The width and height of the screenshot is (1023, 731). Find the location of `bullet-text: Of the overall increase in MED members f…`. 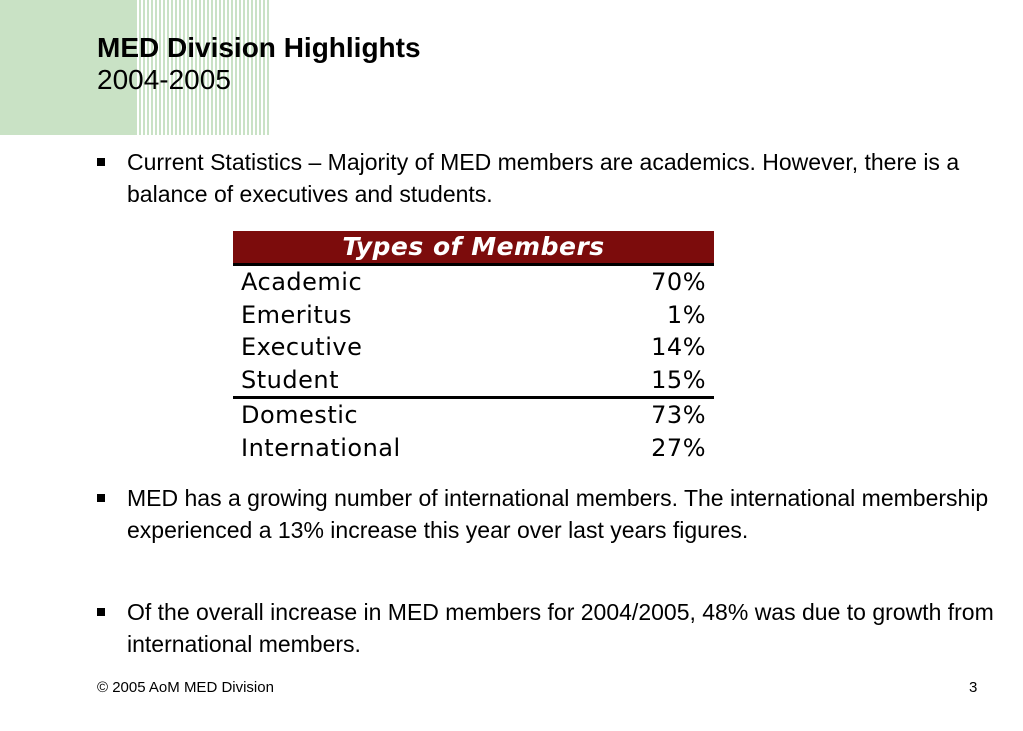

bullet-text: Of the overall increase in MED members f… is located at coordinates (560, 628).